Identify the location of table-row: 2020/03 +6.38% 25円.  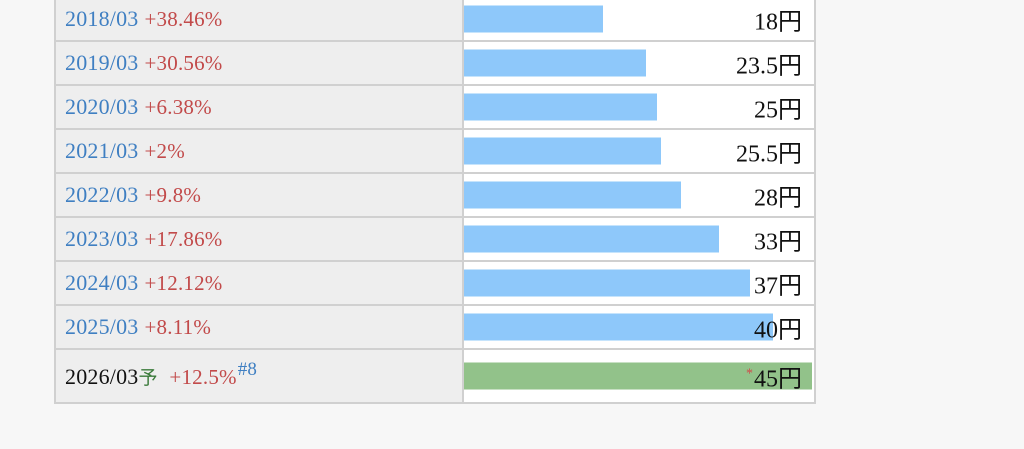
(435, 107).